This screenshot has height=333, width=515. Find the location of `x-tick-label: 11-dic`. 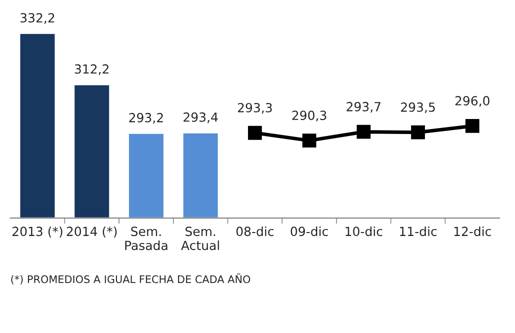

x-tick-label: 11-dic is located at coordinates (418, 231).